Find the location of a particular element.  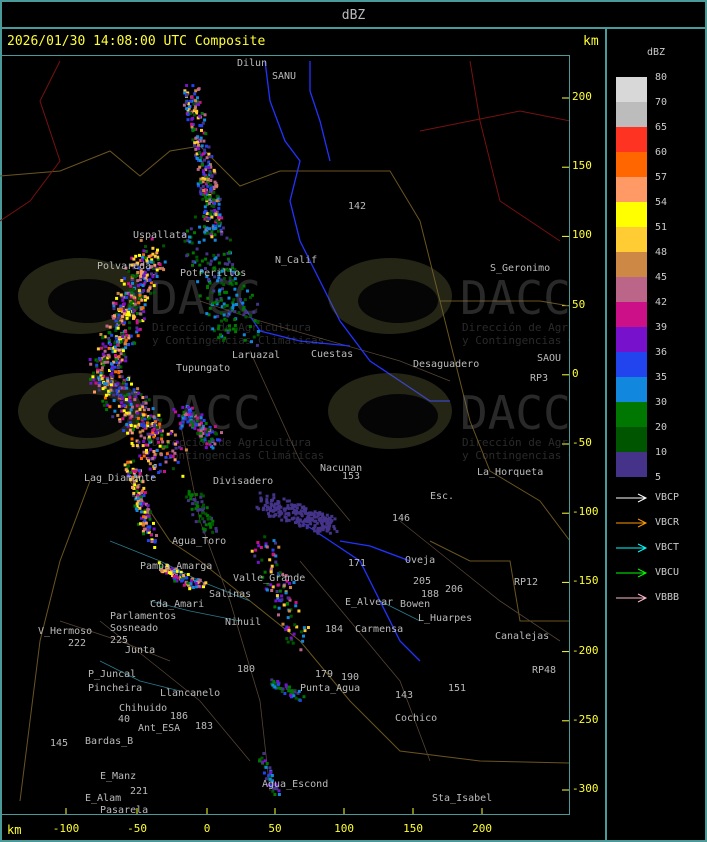

legend-swatch is located at coordinates (631, 239).